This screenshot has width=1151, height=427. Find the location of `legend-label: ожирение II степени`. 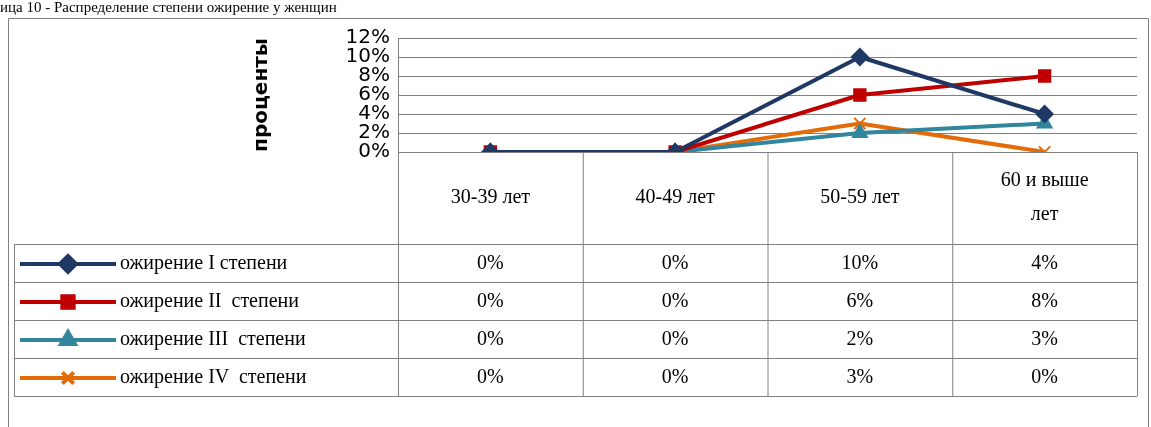

legend-label: ожирение II степени is located at coordinates (210, 301).